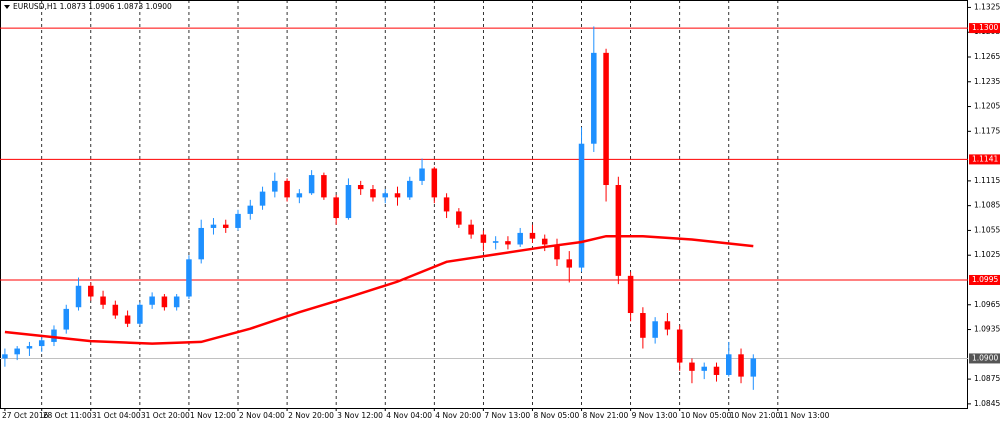 The height and width of the screenshot is (424, 1000). I want to click on y-tick-label: 1.0965, so click(987, 304).